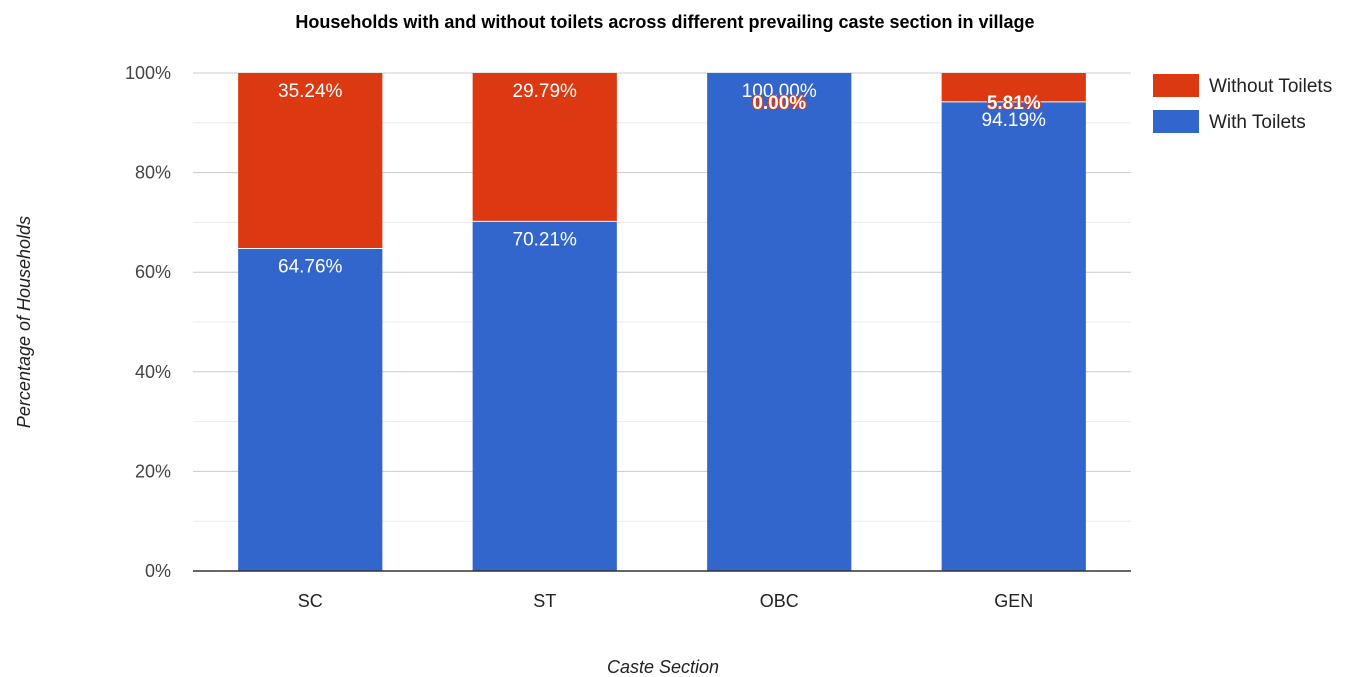  Describe the element at coordinates (1014, 103) in the screenshot. I see `data-label-without-toilets: 5.81%` at that location.